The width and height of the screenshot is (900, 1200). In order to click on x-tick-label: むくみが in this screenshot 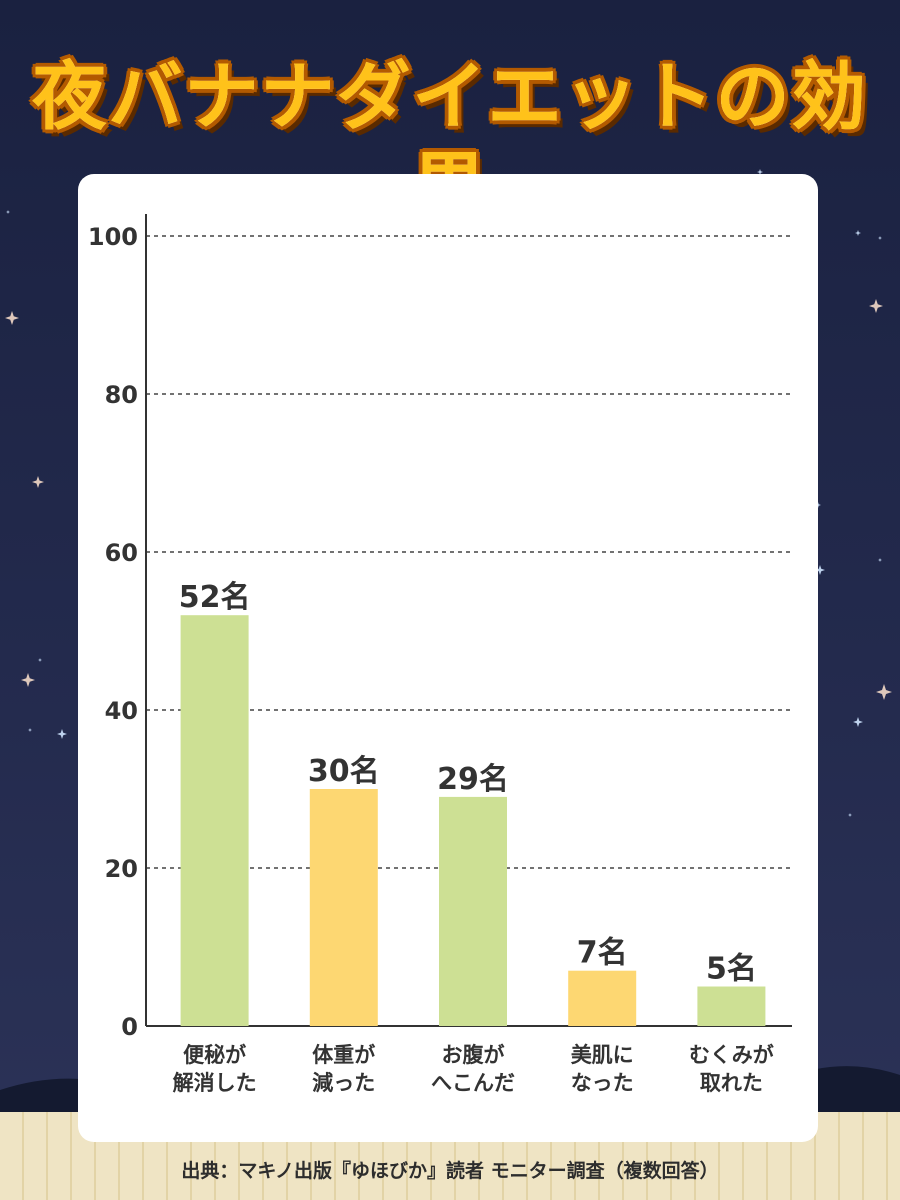, I will do `click(731, 1055)`.